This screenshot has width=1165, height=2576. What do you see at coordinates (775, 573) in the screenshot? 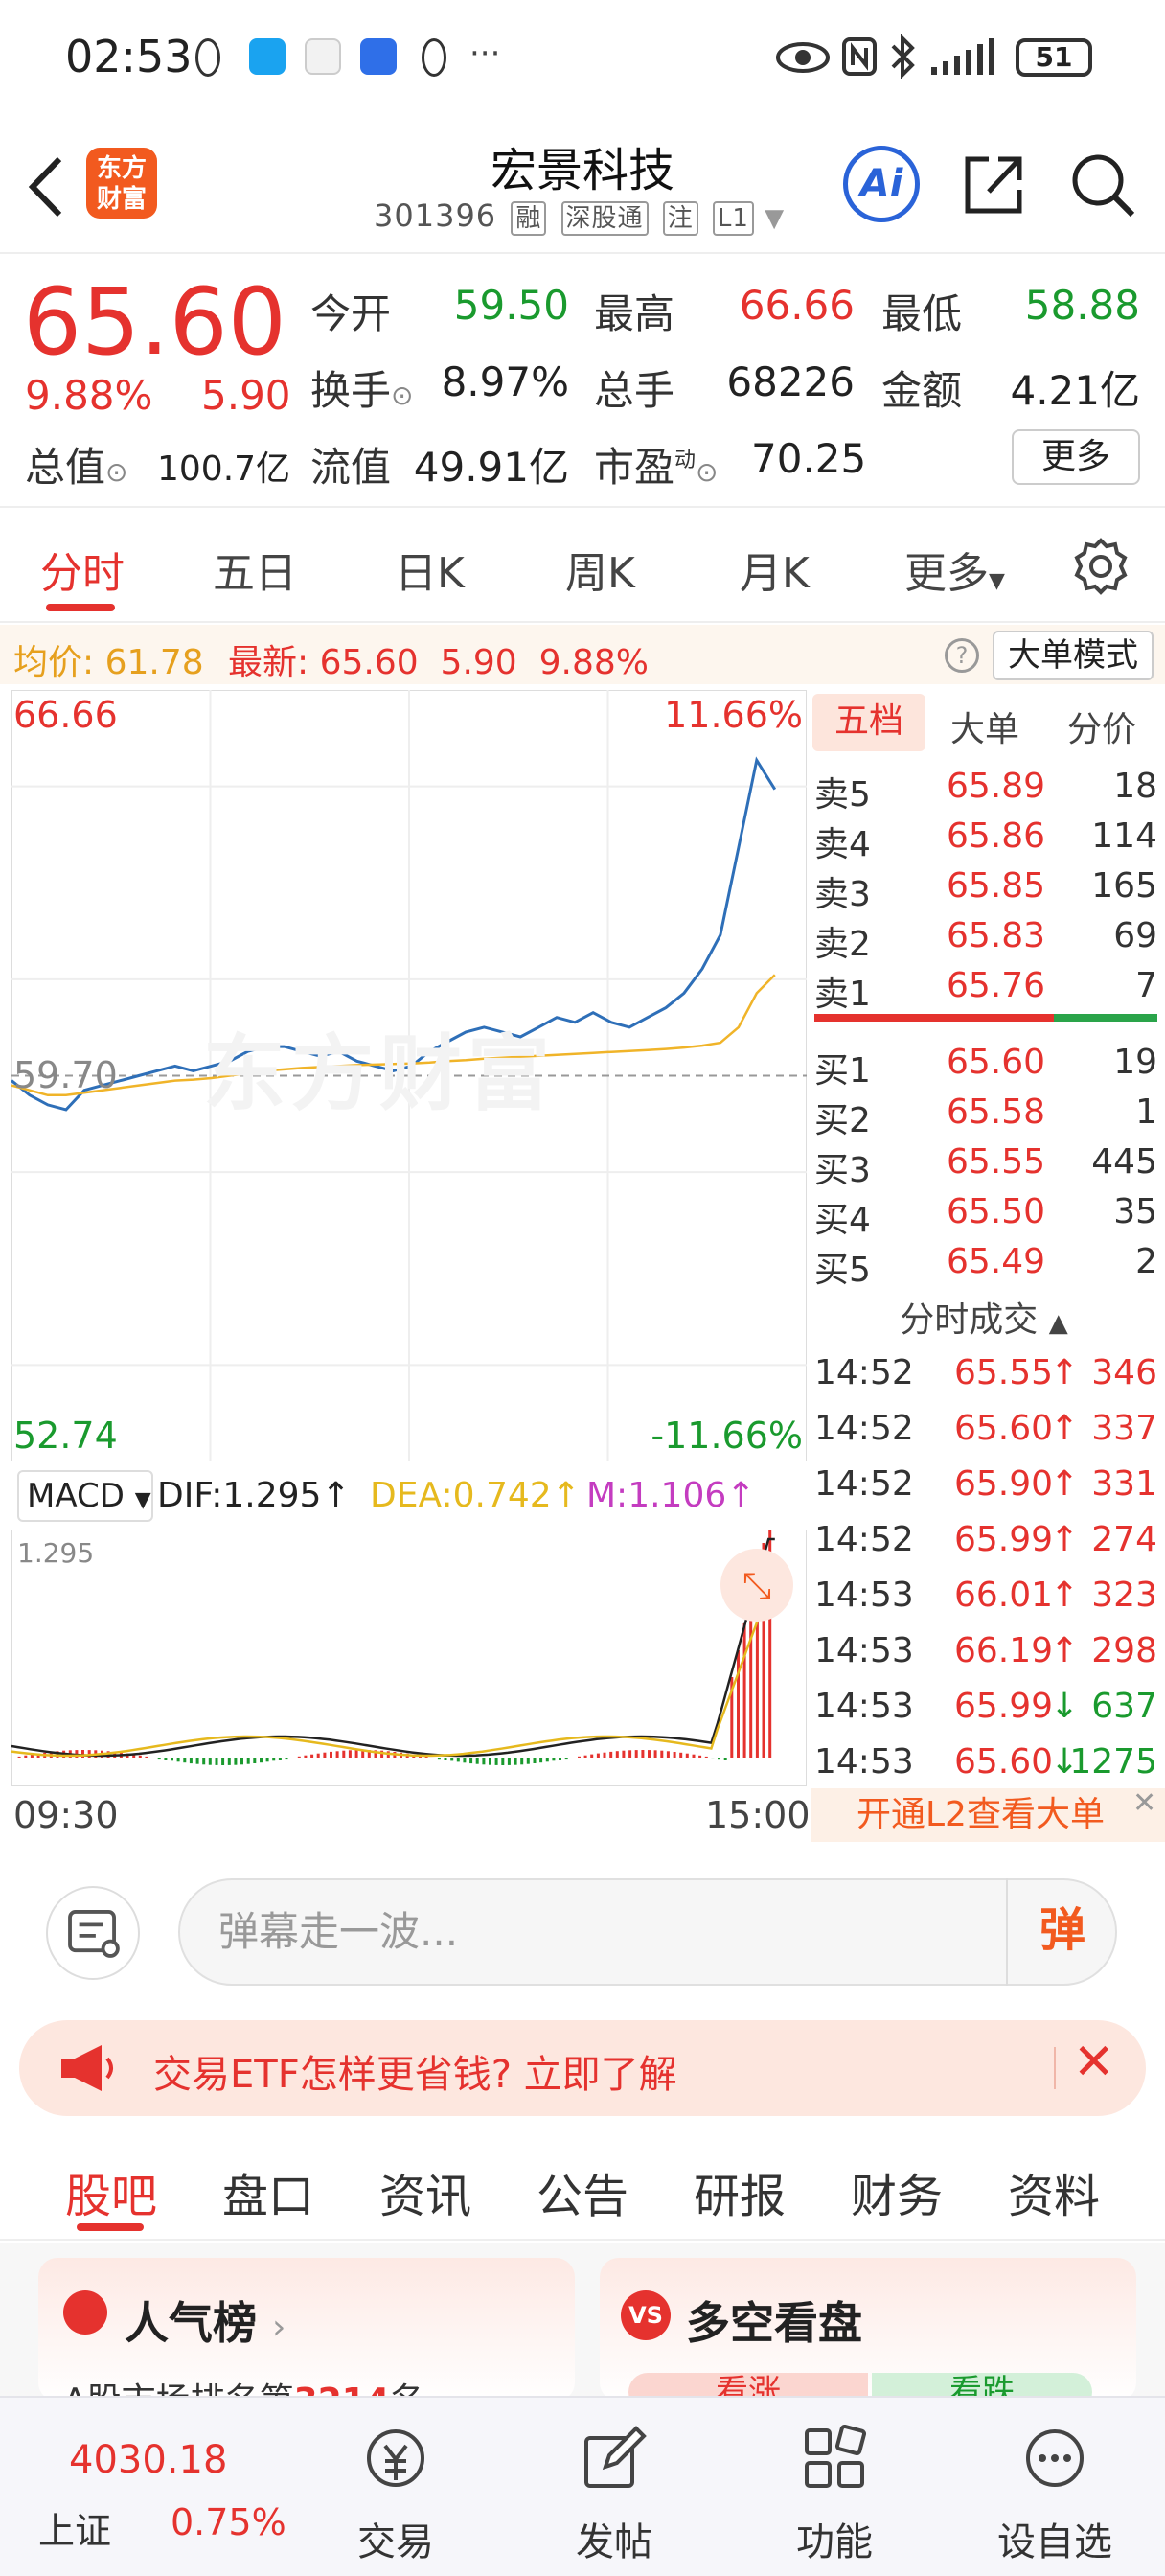
I see `tab-monthly-k: 月K` at bounding box center [775, 573].